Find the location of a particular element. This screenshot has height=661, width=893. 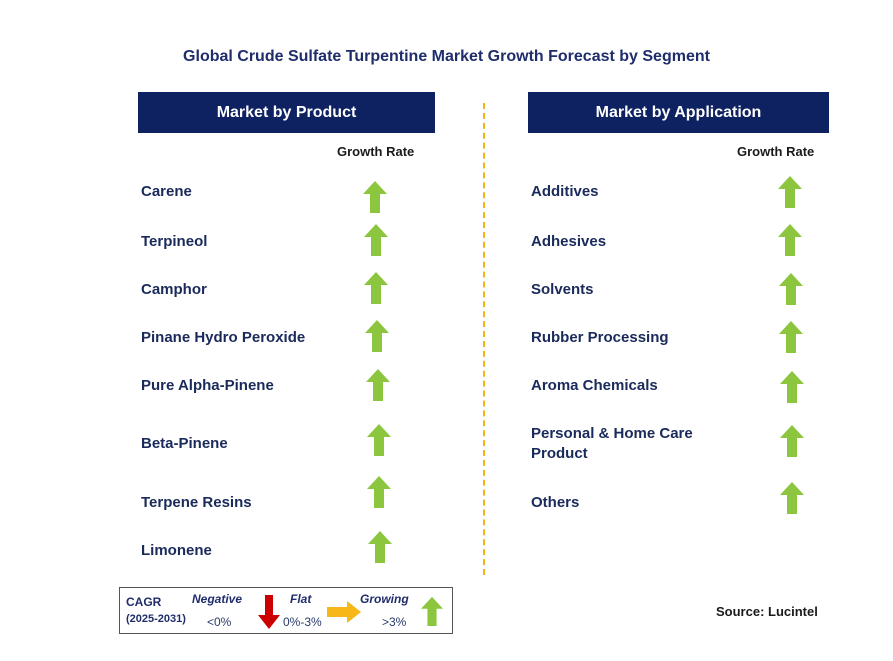

product-item-carene: Carene is located at coordinates (166, 191).